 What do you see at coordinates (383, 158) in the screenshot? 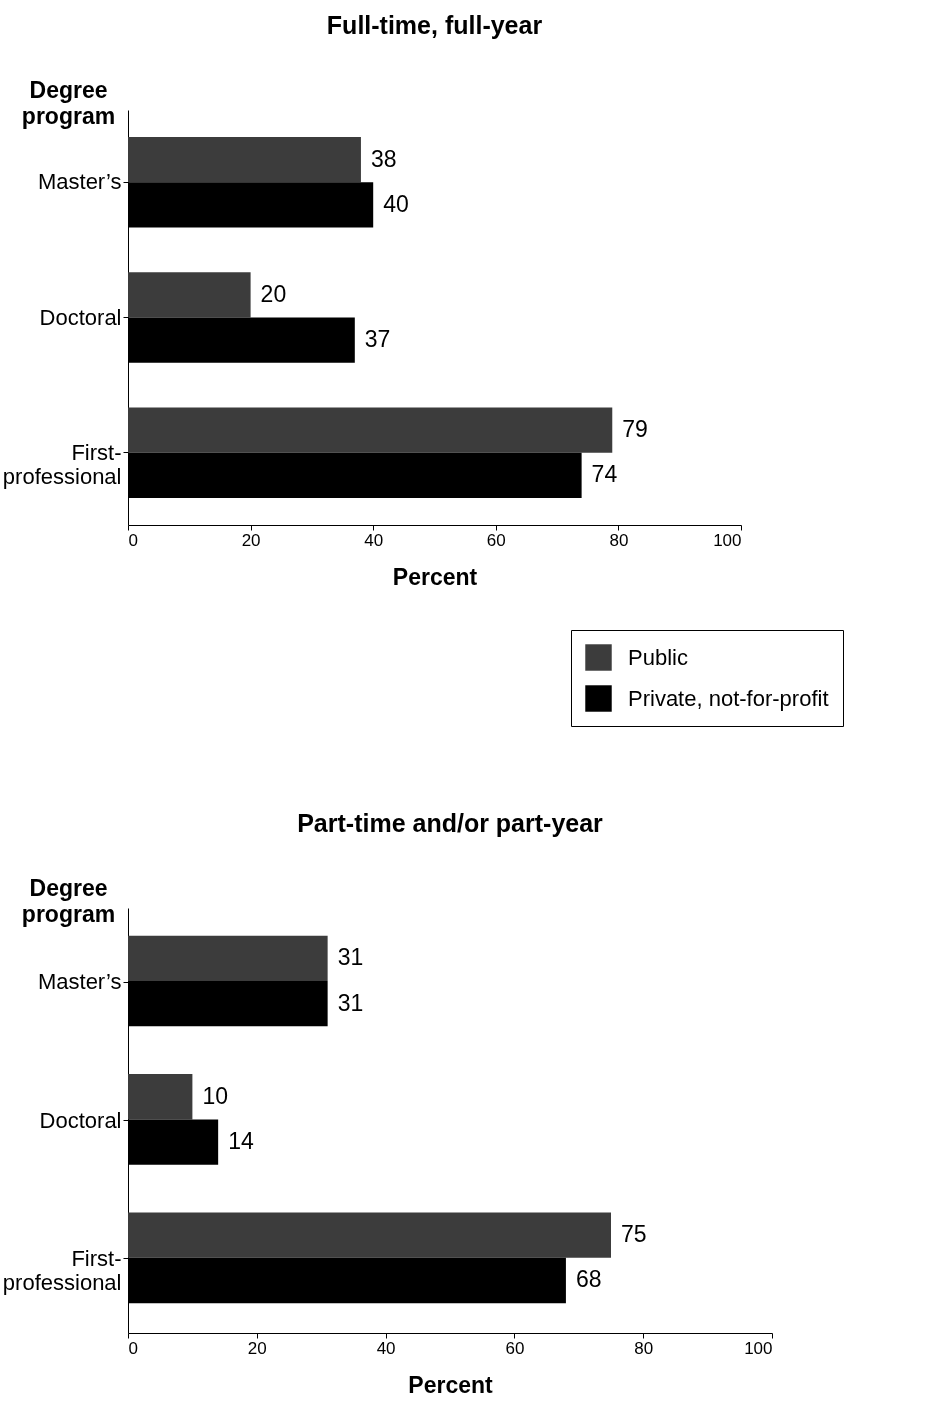
I see `data-label: 38` at bounding box center [383, 158].